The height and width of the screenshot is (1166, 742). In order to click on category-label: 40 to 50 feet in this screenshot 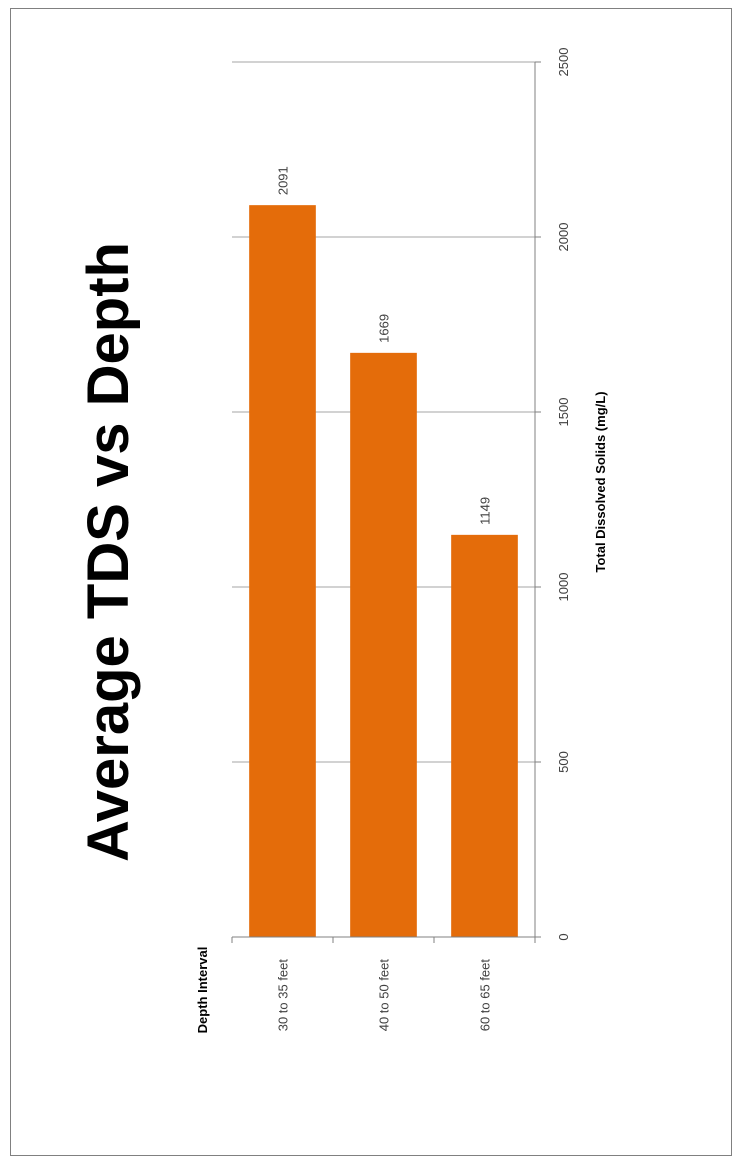, I will do `click(384, 995)`.